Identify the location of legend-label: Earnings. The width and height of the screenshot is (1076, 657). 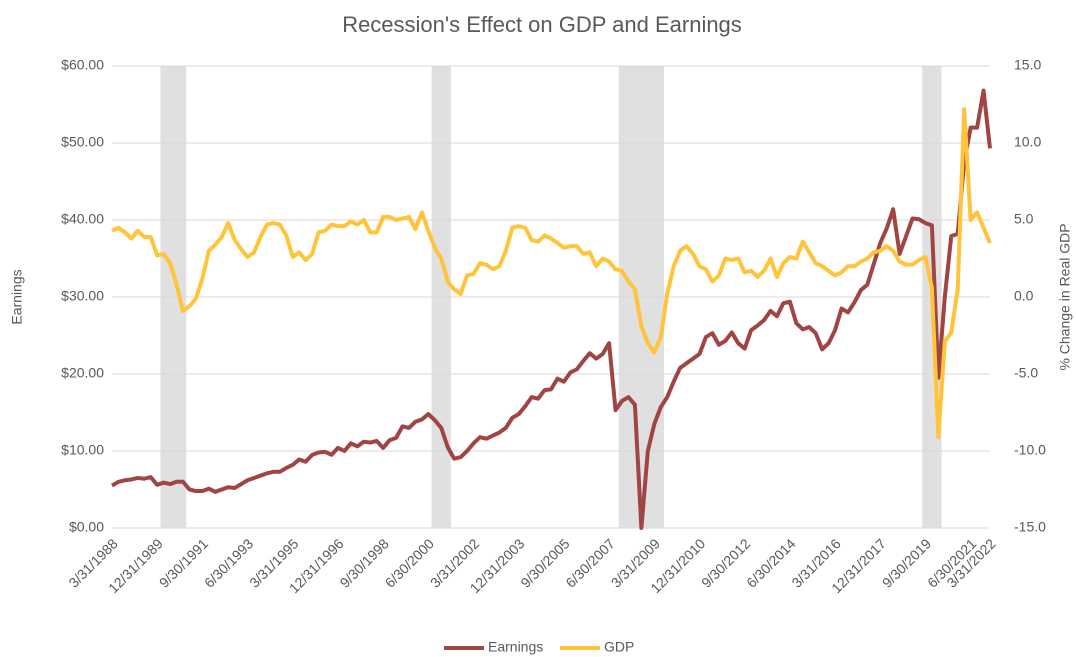
(515, 647).